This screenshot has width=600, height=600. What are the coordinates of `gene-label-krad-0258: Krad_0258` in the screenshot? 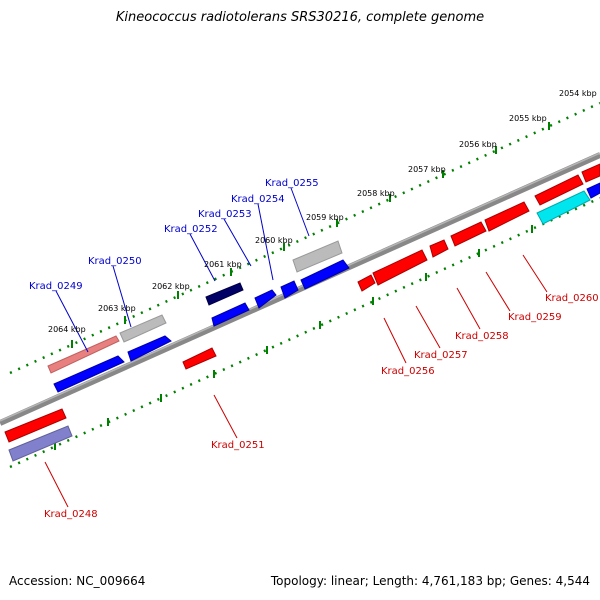 It's located at (482, 336).